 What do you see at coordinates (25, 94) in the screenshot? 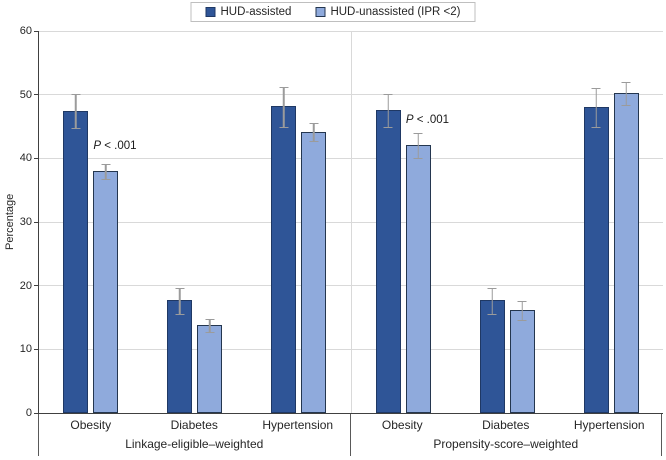
I see `y-tick-label: 50` at bounding box center [25, 94].